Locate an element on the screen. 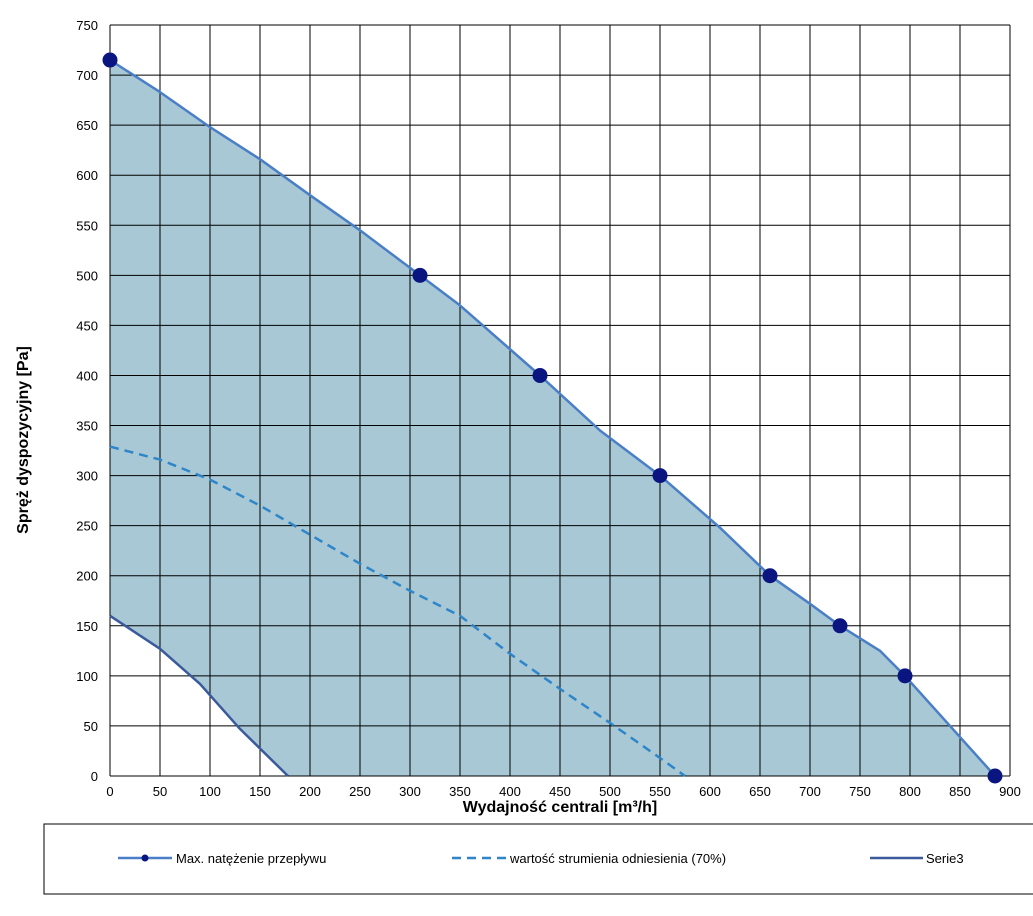 This screenshot has height=916, width=1033. x-tick-label-850: 850 is located at coordinates (960, 791).